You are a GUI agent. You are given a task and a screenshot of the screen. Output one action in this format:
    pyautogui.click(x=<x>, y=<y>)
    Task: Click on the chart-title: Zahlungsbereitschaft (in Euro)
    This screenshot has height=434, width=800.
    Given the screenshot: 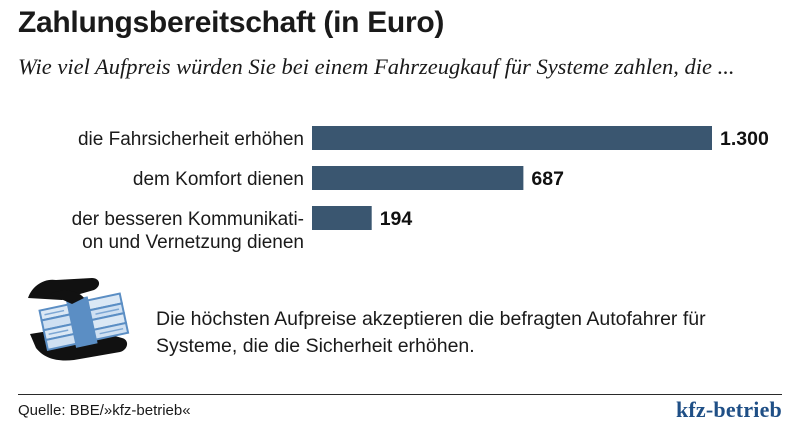 What is the action you would take?
    pyautogui.click(x=231, y=22)
    